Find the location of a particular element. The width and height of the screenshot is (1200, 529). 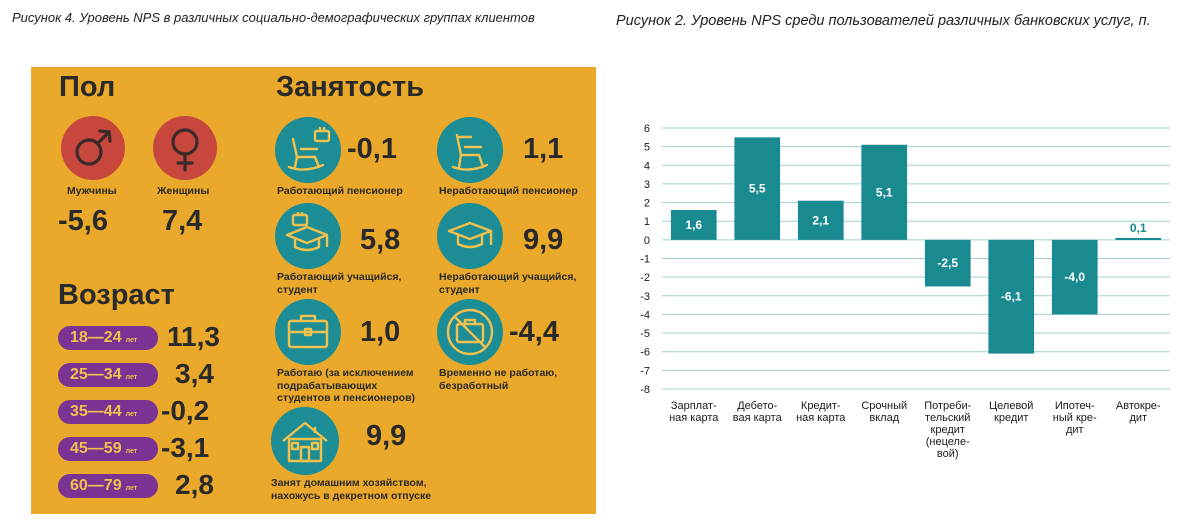

female-icon is located at coordinates (185, 148).